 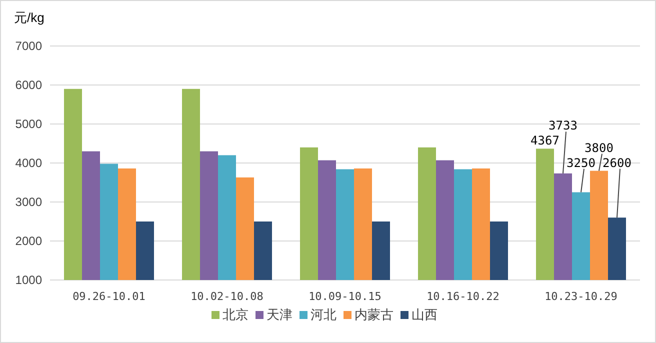 What do you see at coordinates (28, 85) in the screenshot?
I see `y-tick-label: 6000` at bounding box center [28, 85].